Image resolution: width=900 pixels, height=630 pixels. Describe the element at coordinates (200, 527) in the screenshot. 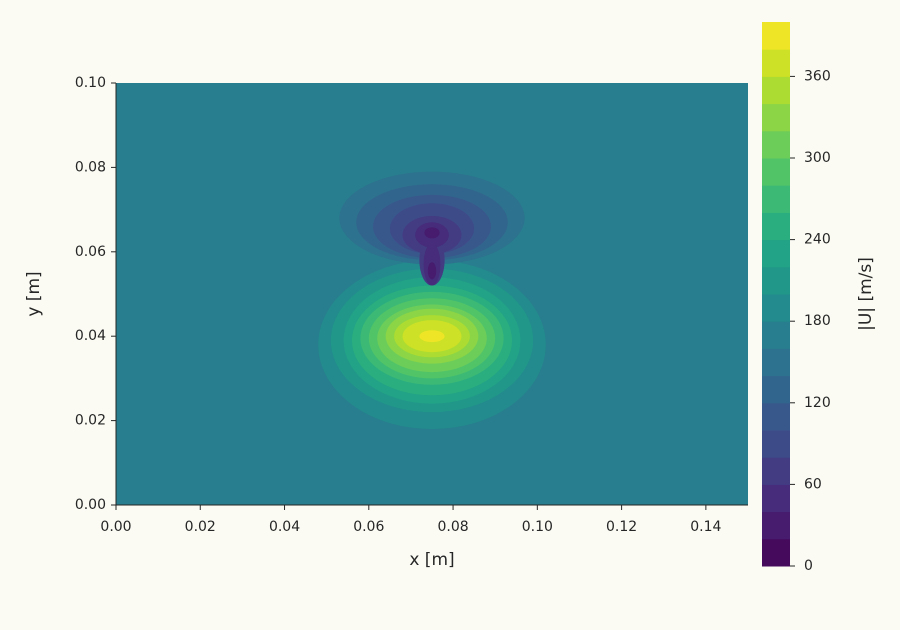

I see `x-tick-label: 0.02` at that location.